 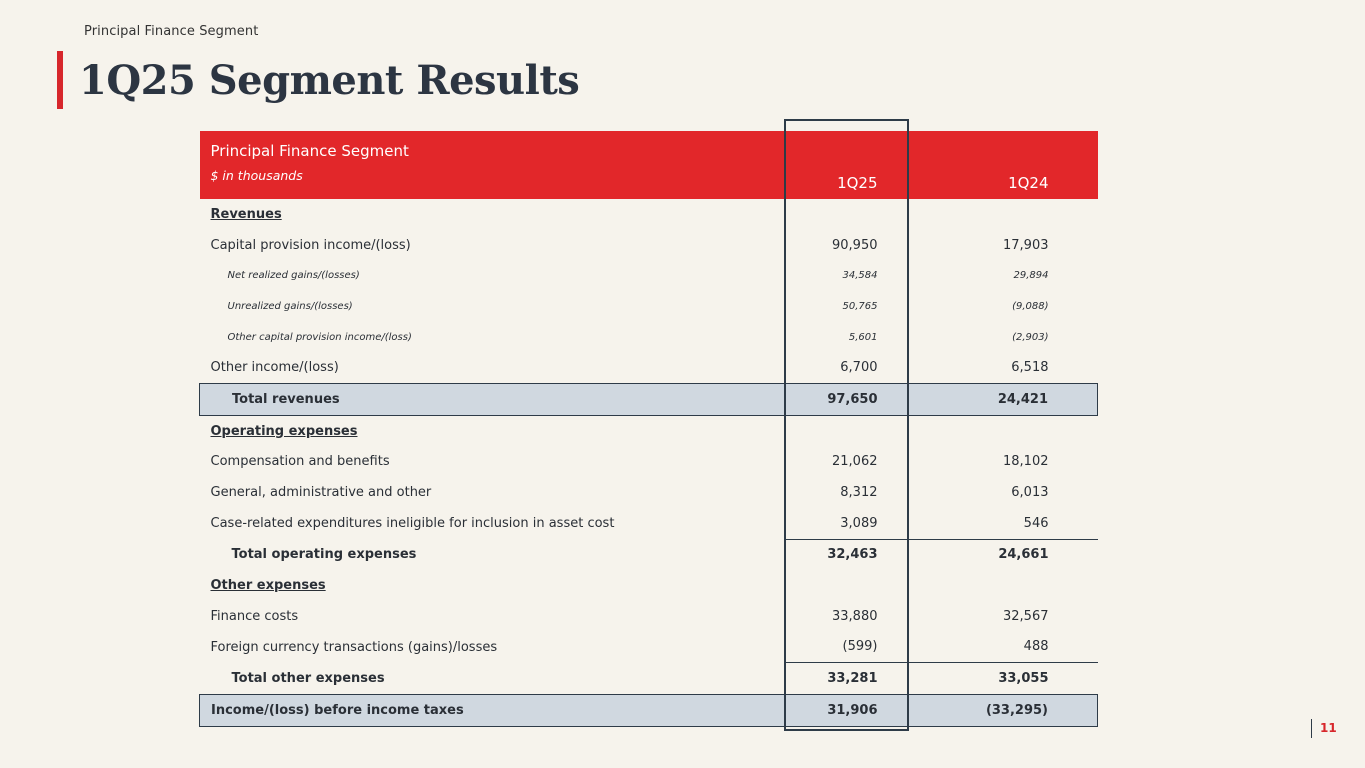 What do you see at coordinates (290, 306) in the screenshot?
I see `row-label: Unrealized gains/(losses)` at bounding box center [290, 306].